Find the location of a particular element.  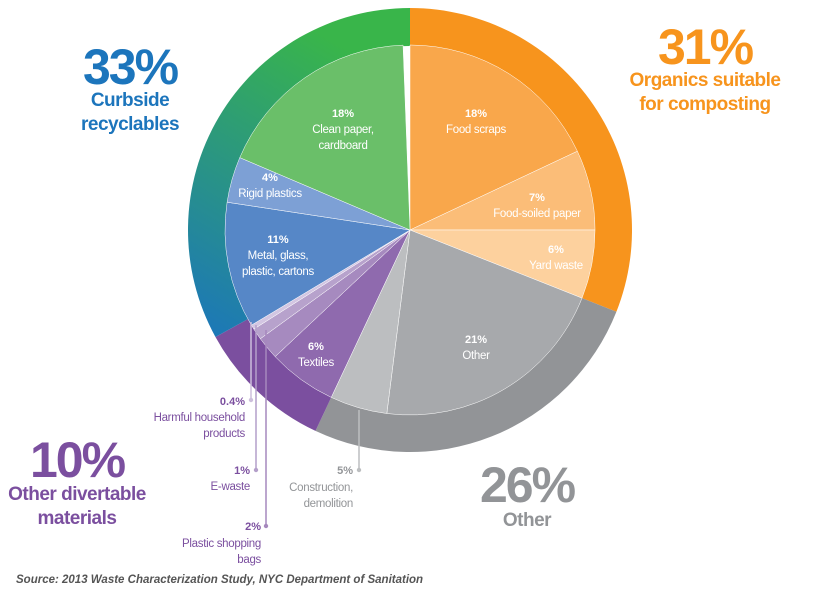

ring-segment-curbside-recyclables is located at coordinates (298, 172).